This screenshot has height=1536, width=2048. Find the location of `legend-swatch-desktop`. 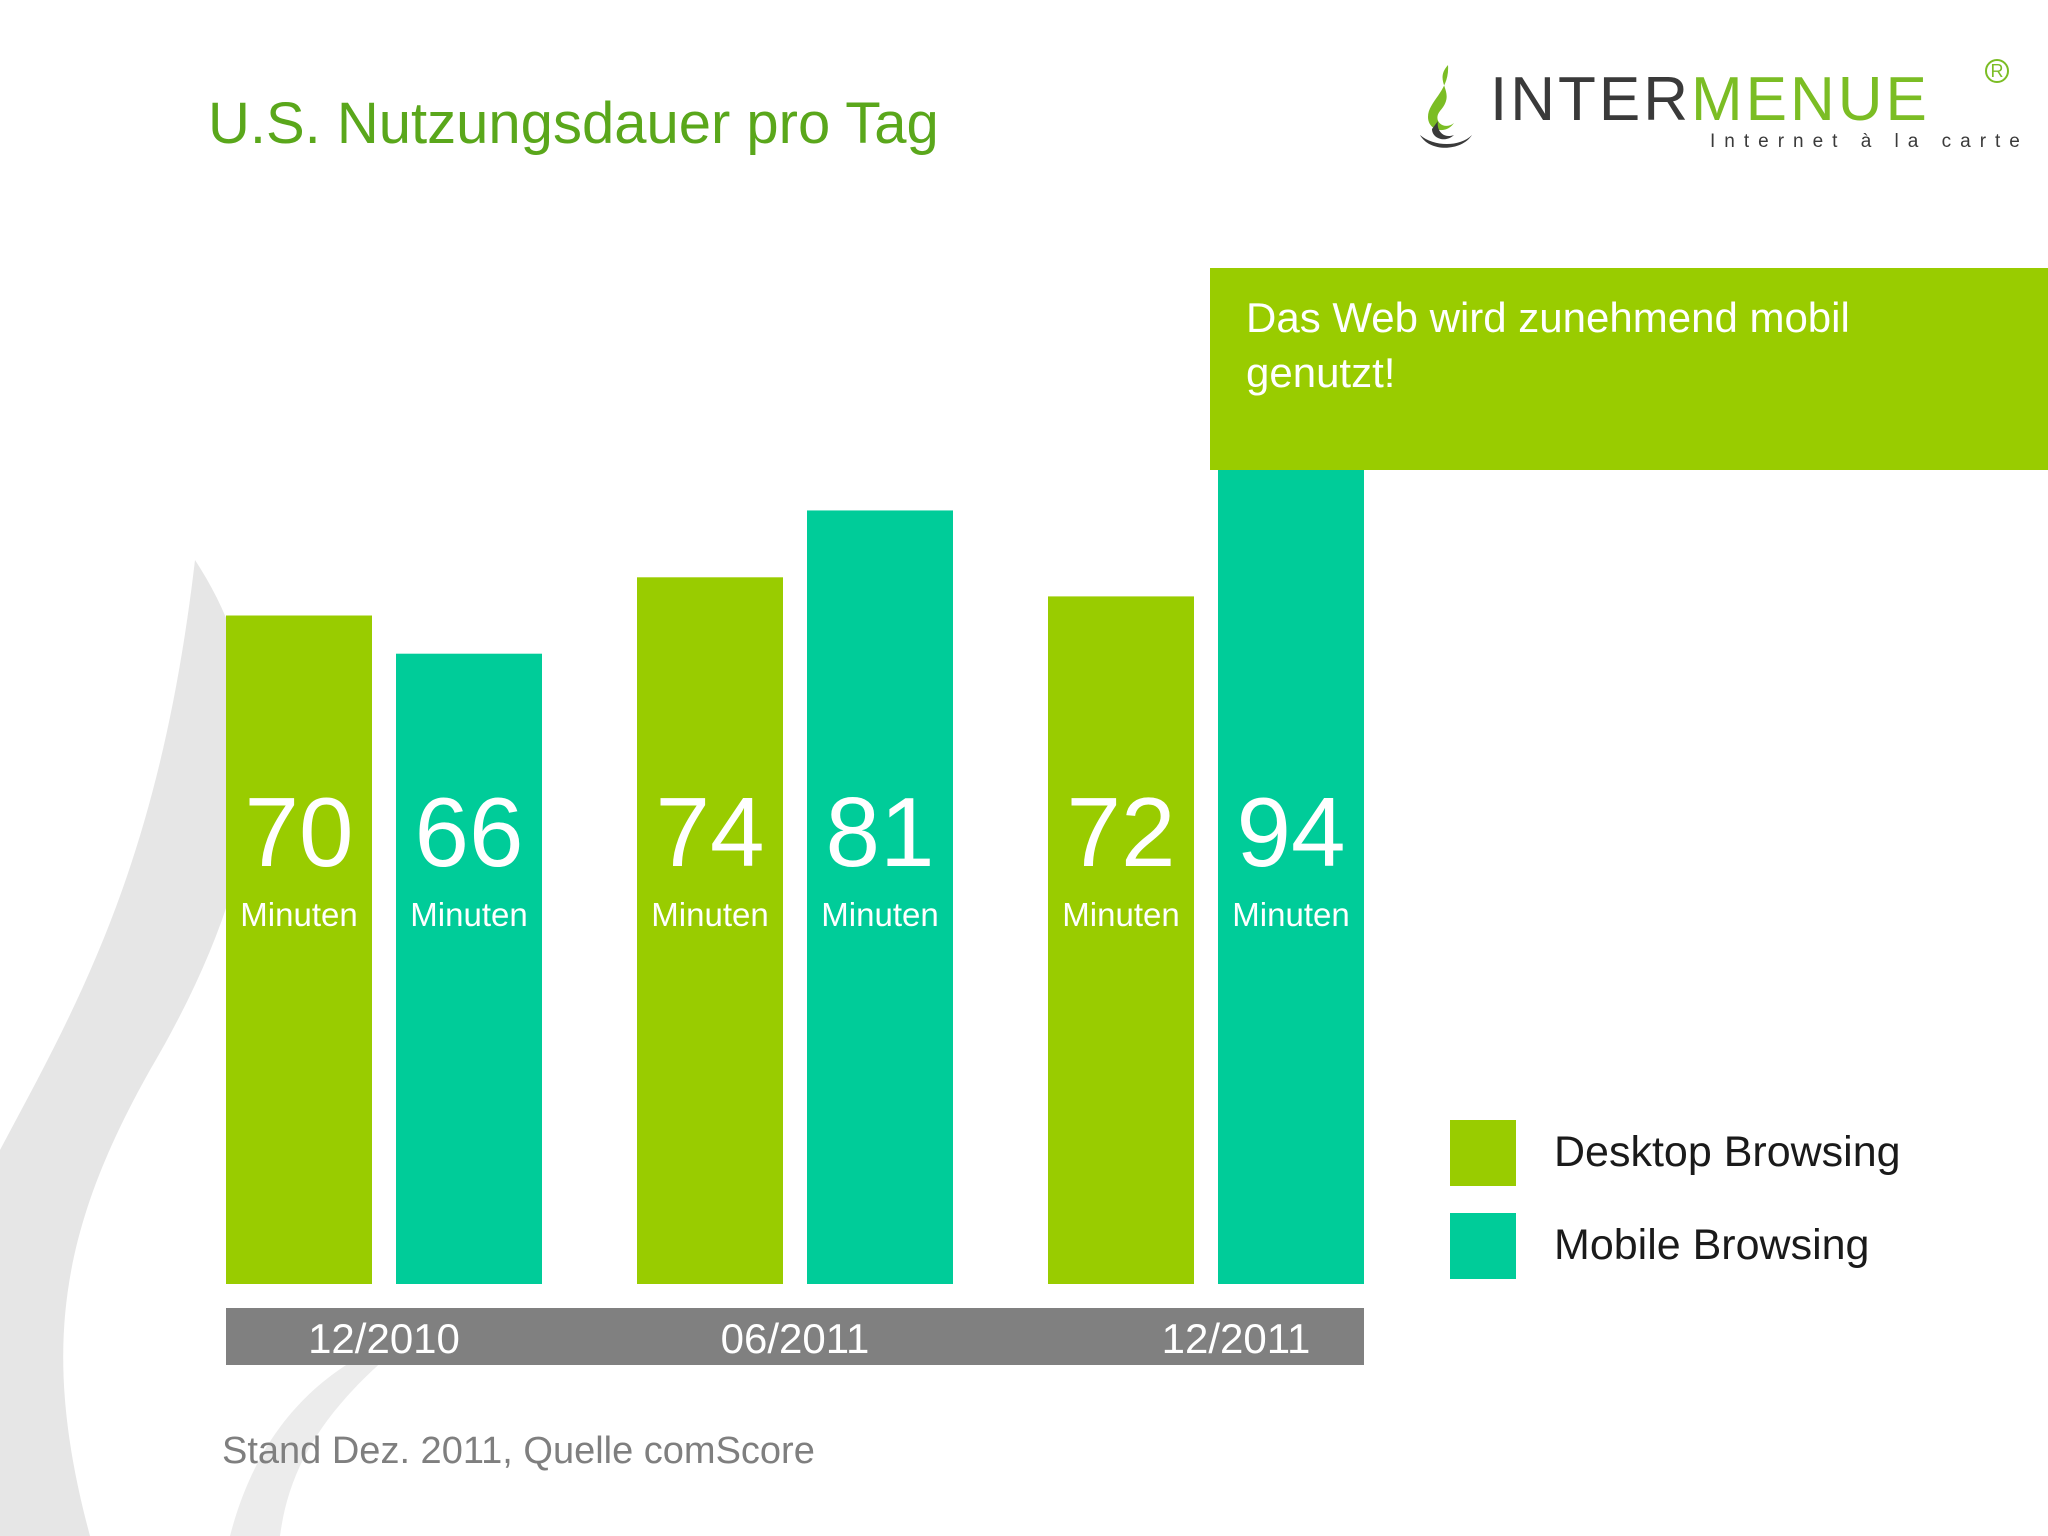

legend-swatch-desktop is located at coordinates (1483, 1153).